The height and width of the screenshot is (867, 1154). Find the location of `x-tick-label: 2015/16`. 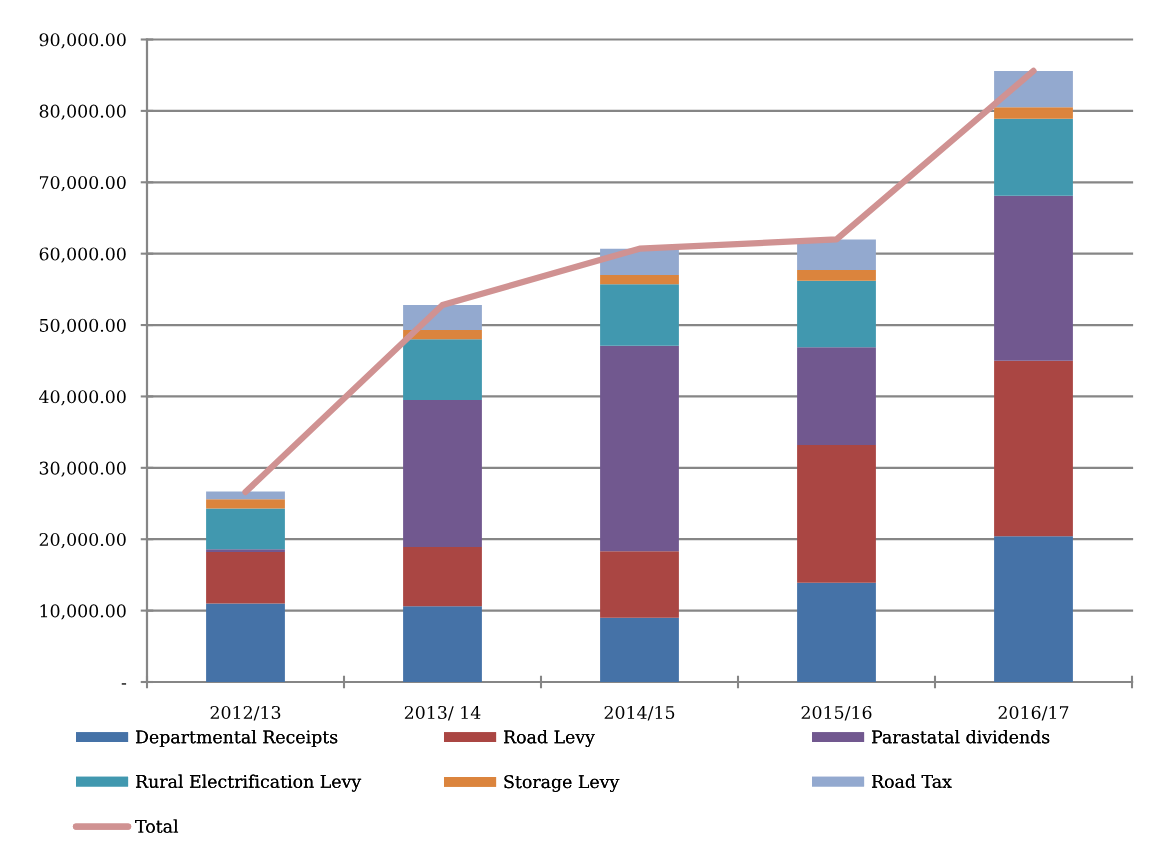

x-tick-label: 2015/16 is located at coordinates (836, 713).